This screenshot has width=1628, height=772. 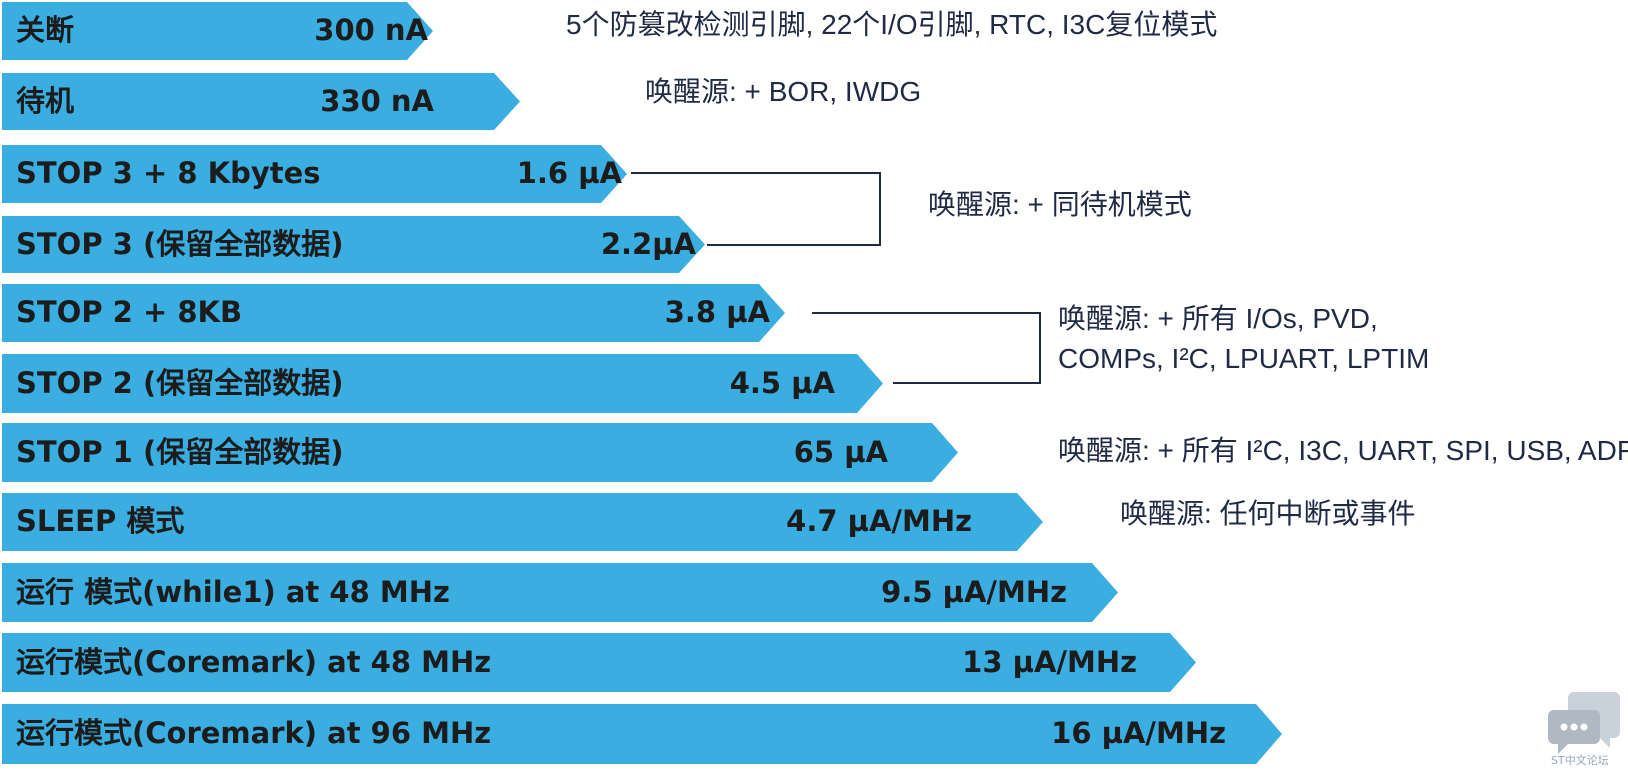 What do you see at coordinates (100, 521) in the screenshot?
I see `mode-label: SLEEP 模式` at bounding box center [100, 521].